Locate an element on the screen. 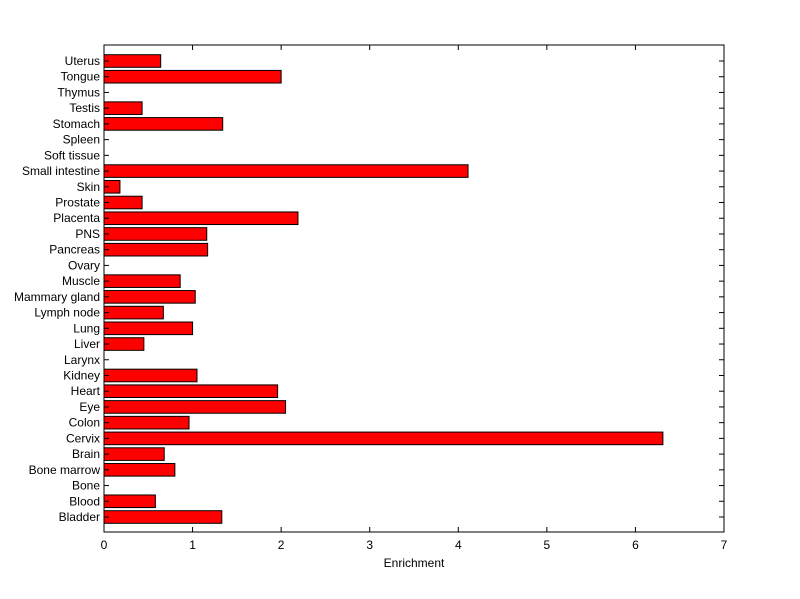 The height and width of the screenshot is (599, 800). bar-cervix is located at coordinates (383, 438).